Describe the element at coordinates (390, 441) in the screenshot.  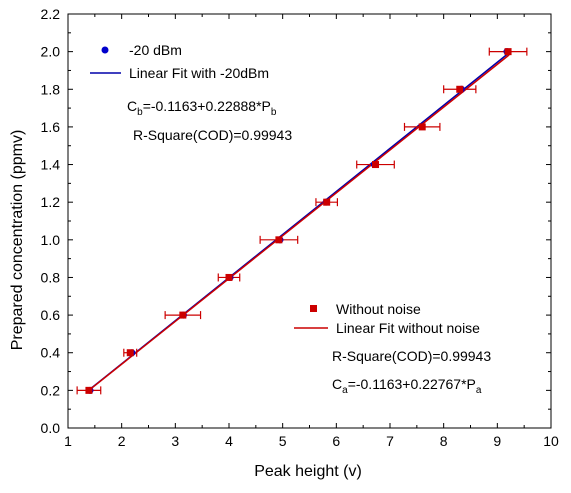
I see `x-tick-label: 7` at that location.